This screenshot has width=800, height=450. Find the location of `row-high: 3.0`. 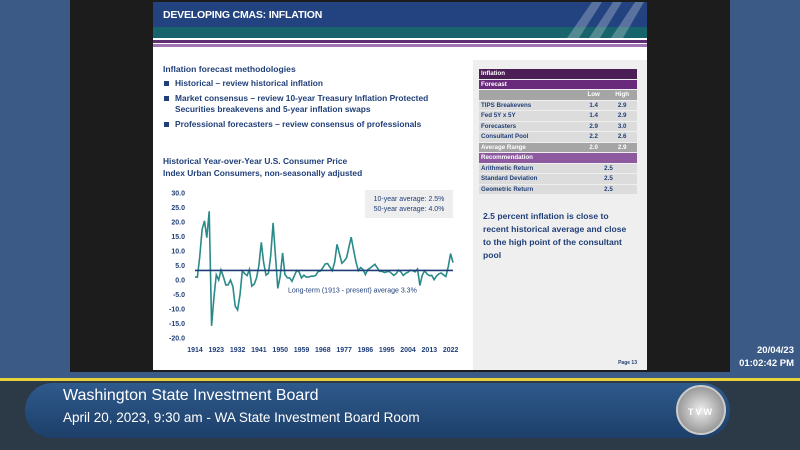

row-high: 3.0 is located at coordinates (622, 126).